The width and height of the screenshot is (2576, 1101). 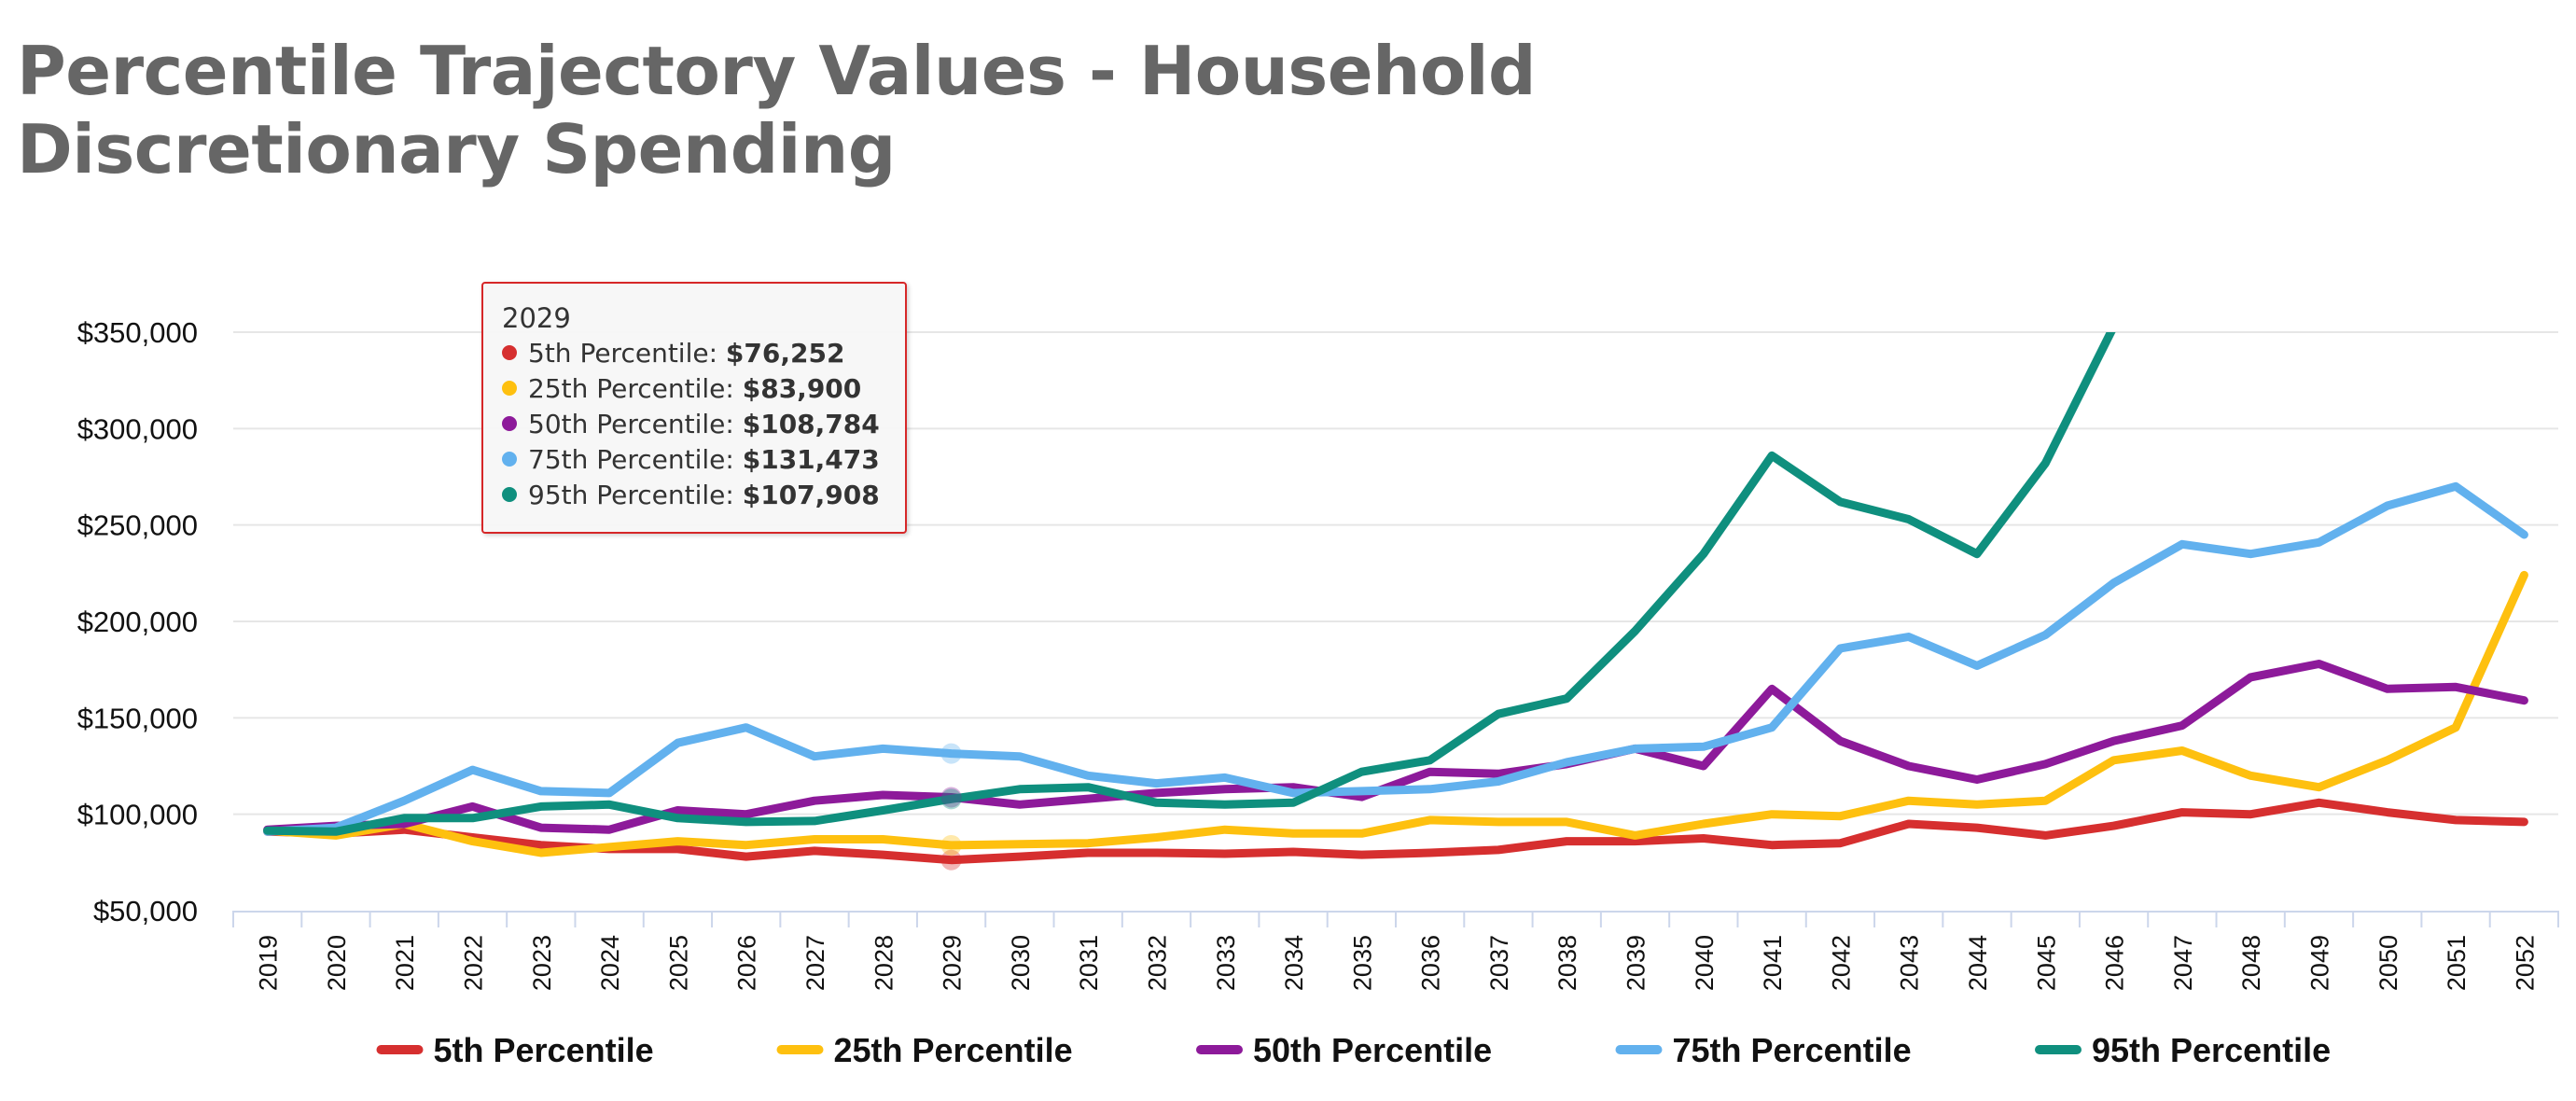 What do you see at coordinates (137, 815) in the screenshot?
I see `y-tick-label: $100,000` at bounding box center [137, 815].